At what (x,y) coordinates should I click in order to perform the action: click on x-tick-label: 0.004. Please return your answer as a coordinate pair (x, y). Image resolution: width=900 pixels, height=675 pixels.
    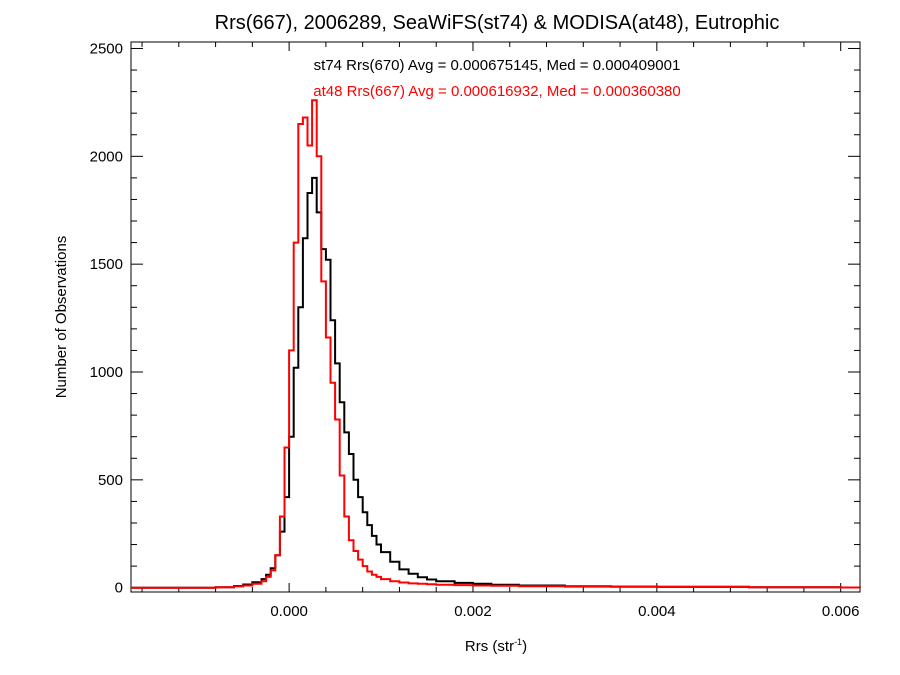
    Looking at the image, I should click on (657, 611).